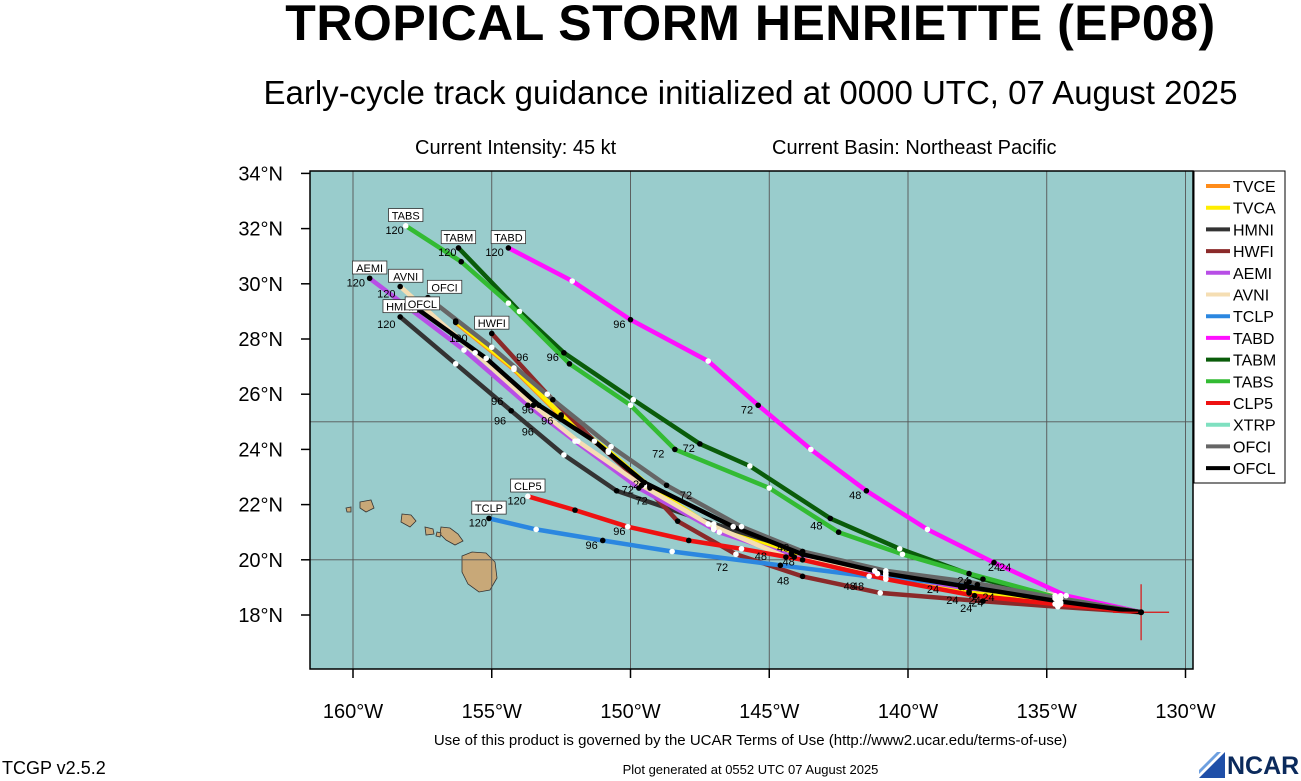 The image size is (1301, 781). Describe the element at coordinates (421, 546) in the screenshot. I see `land-group` at that location.